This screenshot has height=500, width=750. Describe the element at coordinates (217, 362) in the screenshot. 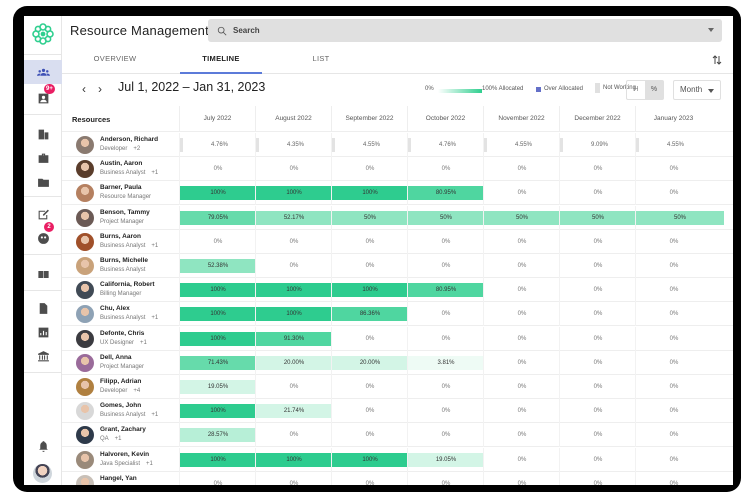

I see `allocation-cell: 71.43%` at that location.